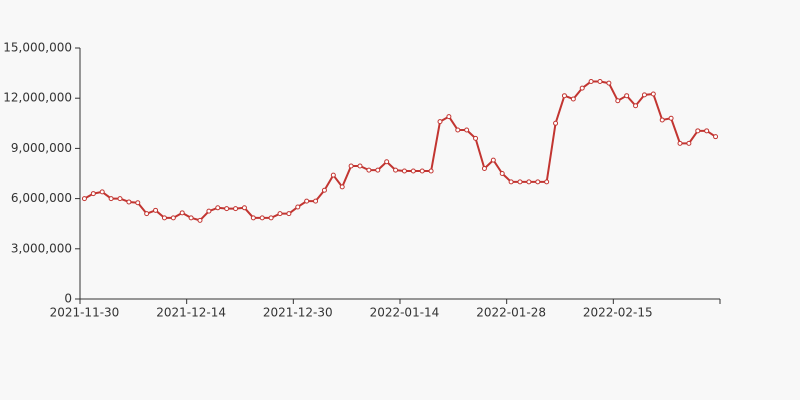 The height and width of the screenshot is (400, 800). What do you see at coordinates (41, 198) in the screenshot?
I see `y-tick-label: 6,000,000` at bounding box center [41, 198].